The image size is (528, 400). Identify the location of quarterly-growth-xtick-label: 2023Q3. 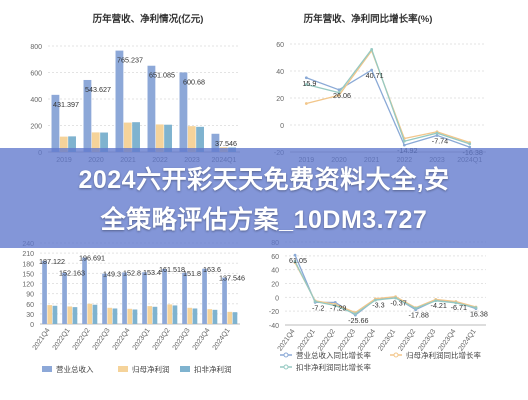
(427, 340).